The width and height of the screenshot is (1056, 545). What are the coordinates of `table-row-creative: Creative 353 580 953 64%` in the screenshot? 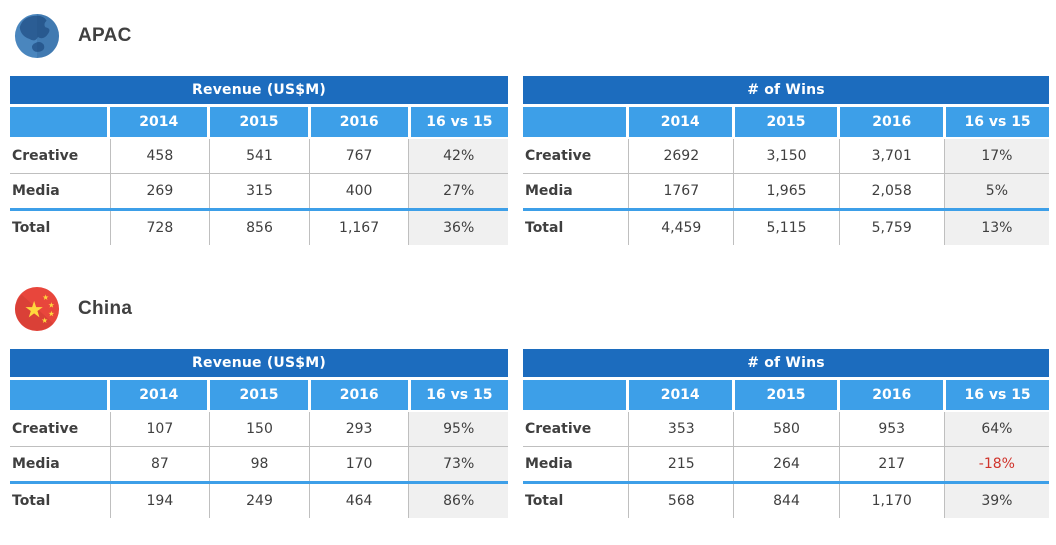 It's located at (786, 429).